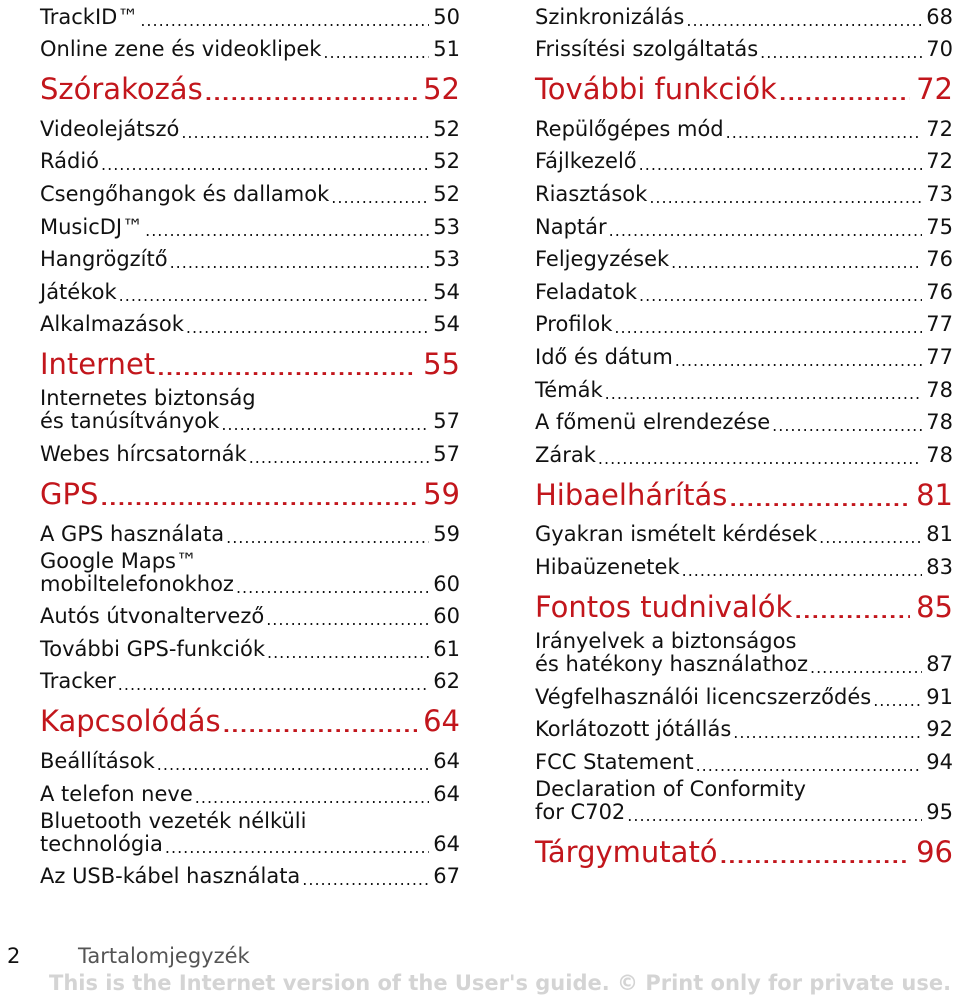  I want to click on page-ref: 53, so click(446, 226).